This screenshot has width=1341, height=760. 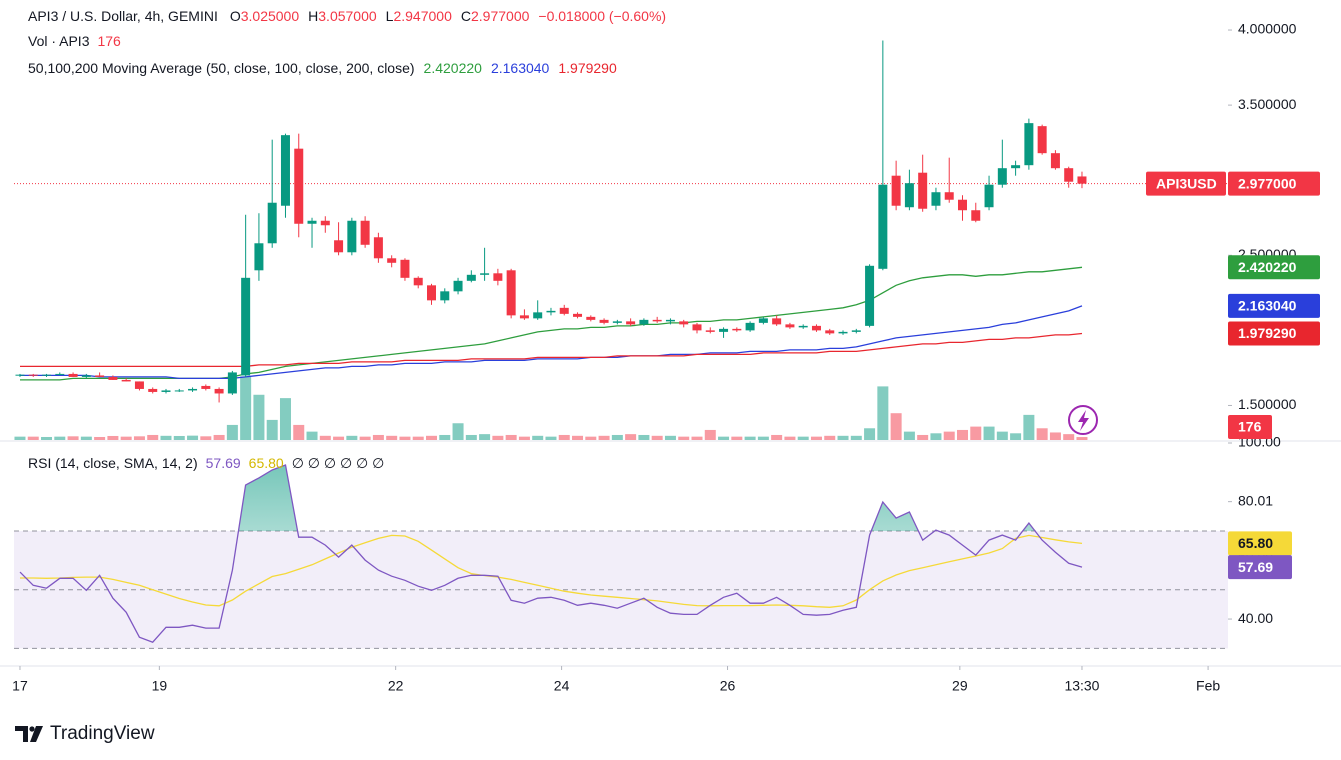 I want to click on rsi-sma-value: 65.80, so click(x=266, y=463).